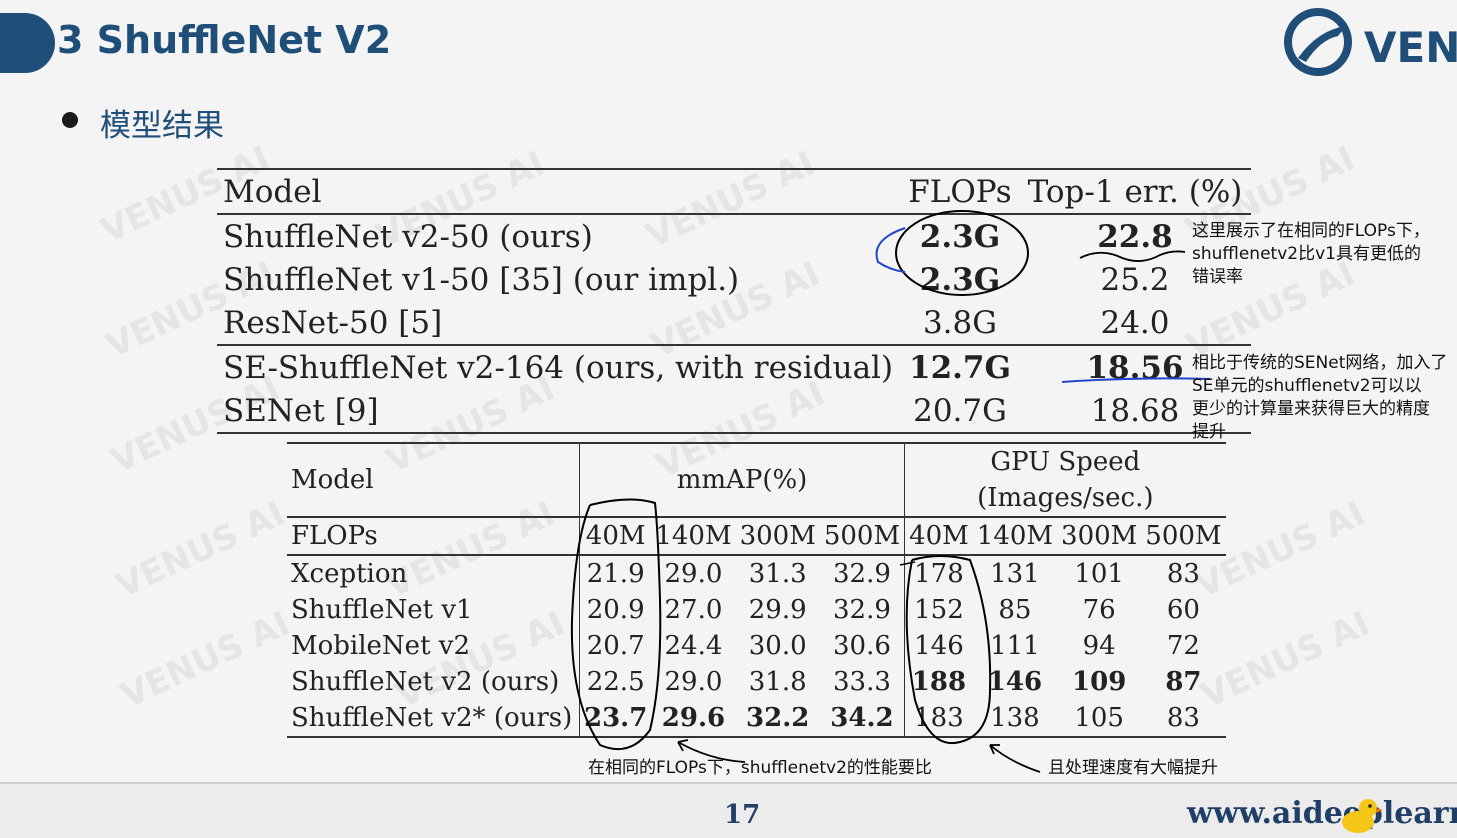 Image resolution: width=1457 pixels, height=838 pixels. I want to click on value-cell: 22.5, so click(615, 682).